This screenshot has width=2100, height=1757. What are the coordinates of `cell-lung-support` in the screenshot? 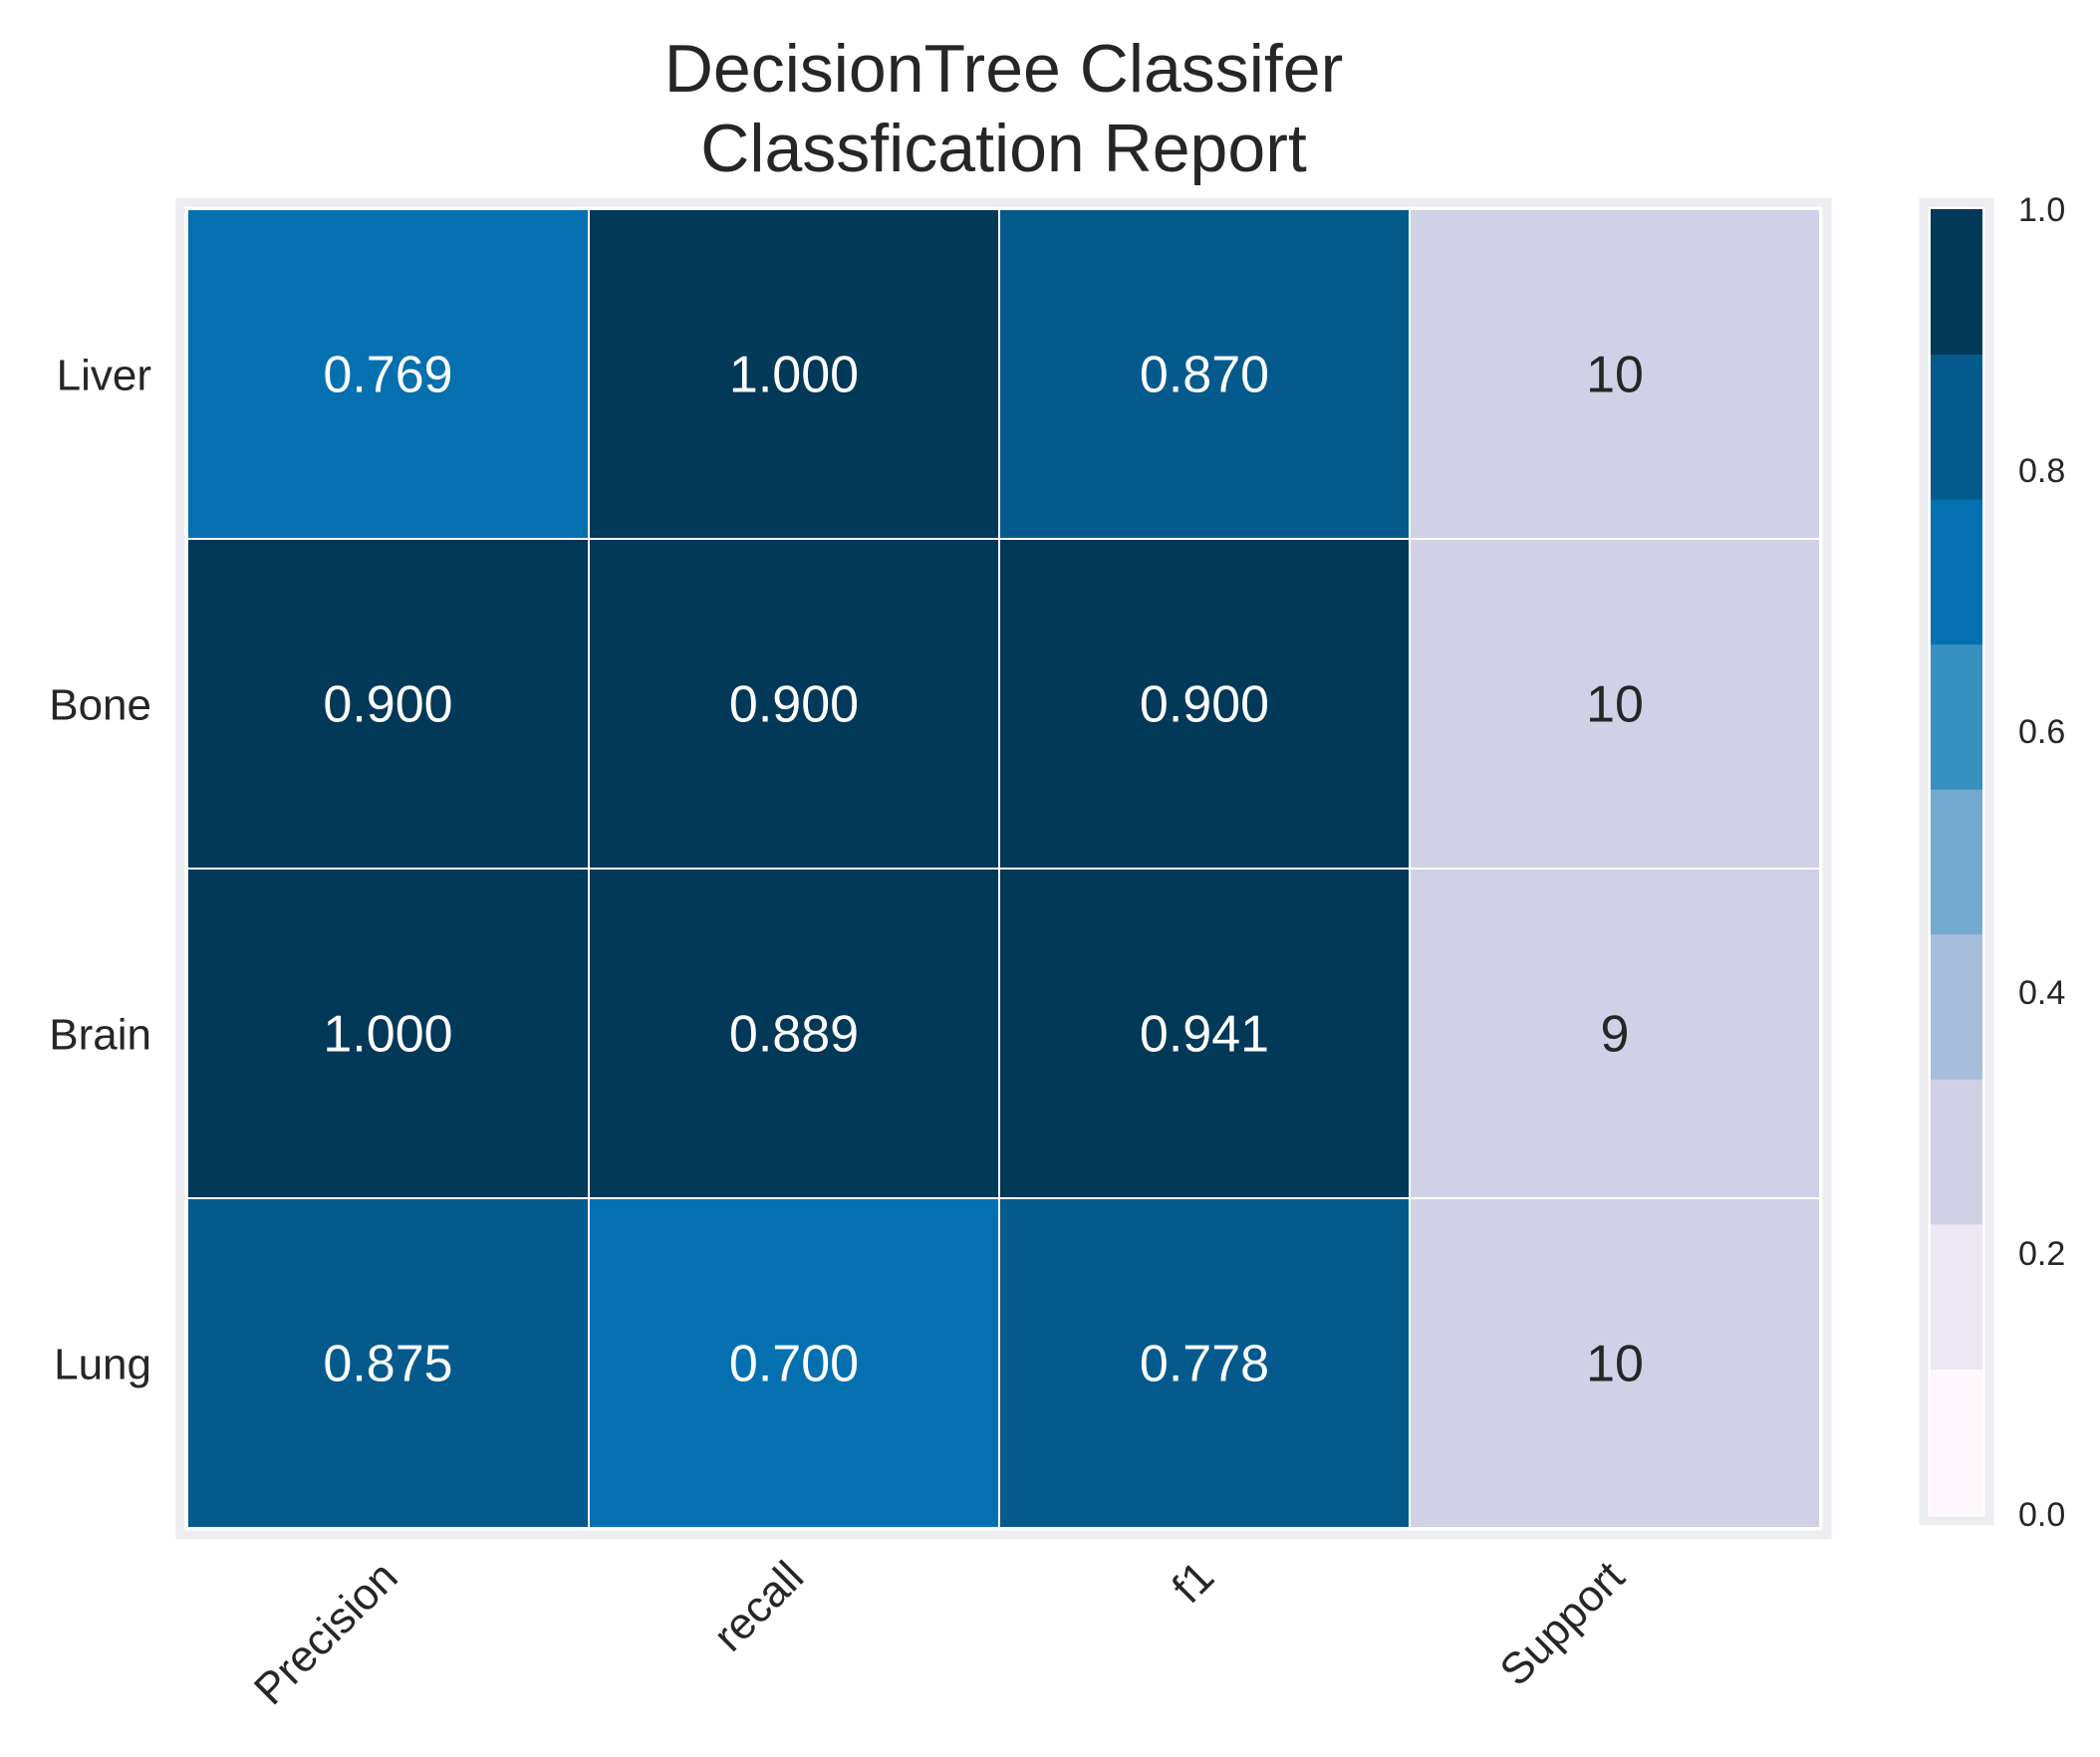 It's located at (1615, 1363).